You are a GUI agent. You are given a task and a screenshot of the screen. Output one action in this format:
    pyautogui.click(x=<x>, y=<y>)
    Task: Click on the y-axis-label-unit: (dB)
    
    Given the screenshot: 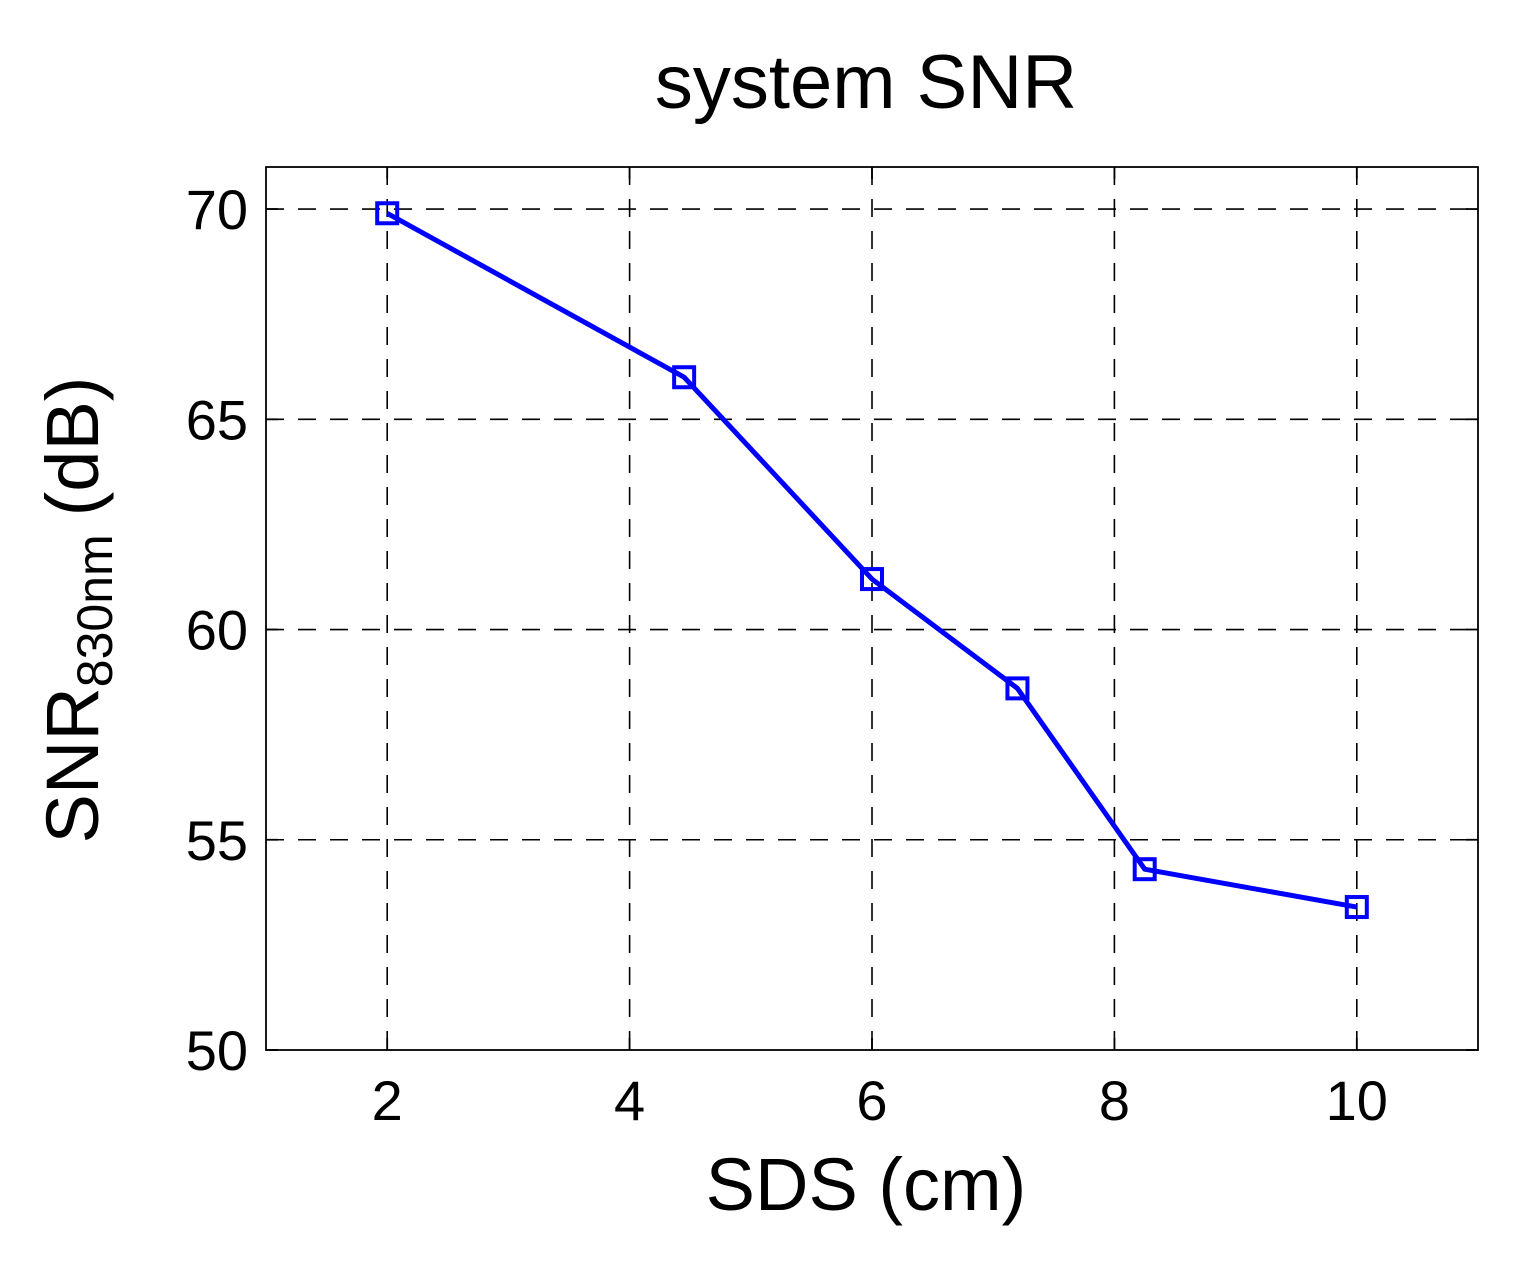 What is the action you would take?
    pyautogui.click(x=72, y=447)
    